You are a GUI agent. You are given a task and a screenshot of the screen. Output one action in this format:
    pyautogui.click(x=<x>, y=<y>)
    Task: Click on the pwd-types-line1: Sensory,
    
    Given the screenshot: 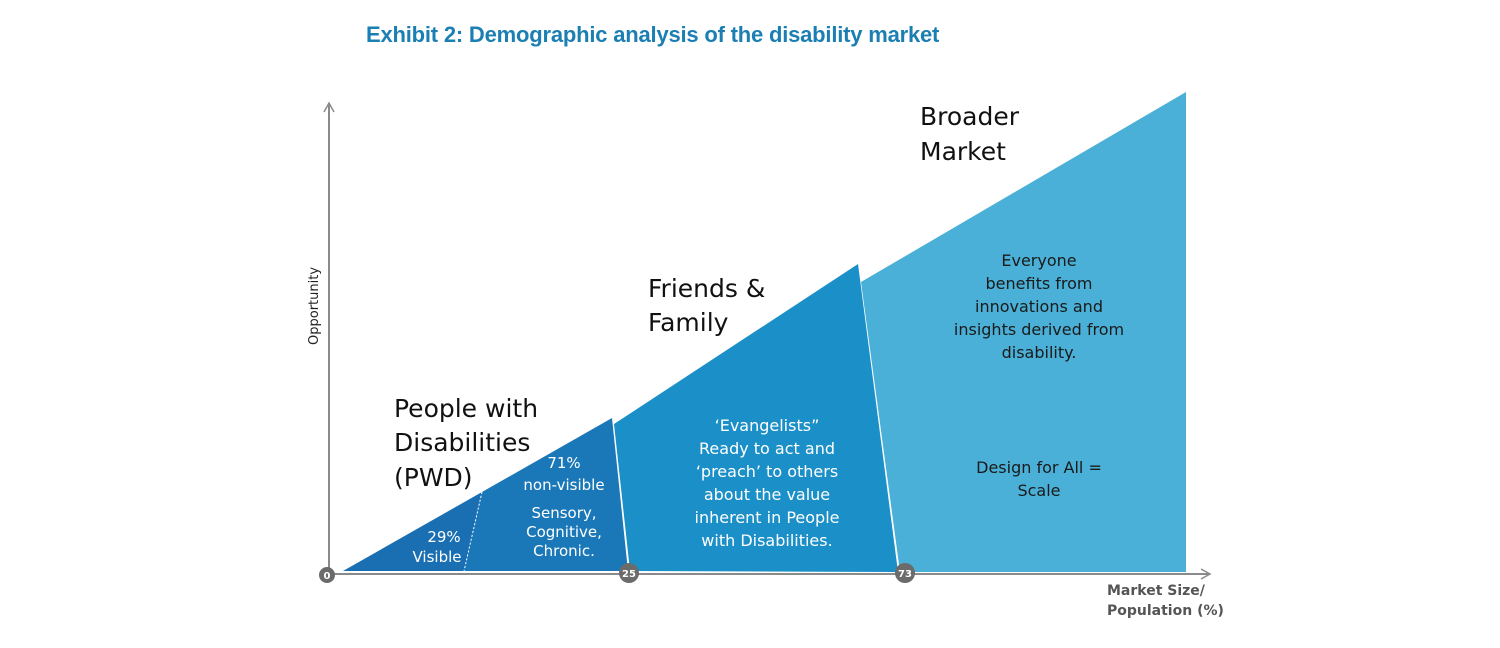 What is the action you would take?
    pyautogui.click(x=563, y=513)
    